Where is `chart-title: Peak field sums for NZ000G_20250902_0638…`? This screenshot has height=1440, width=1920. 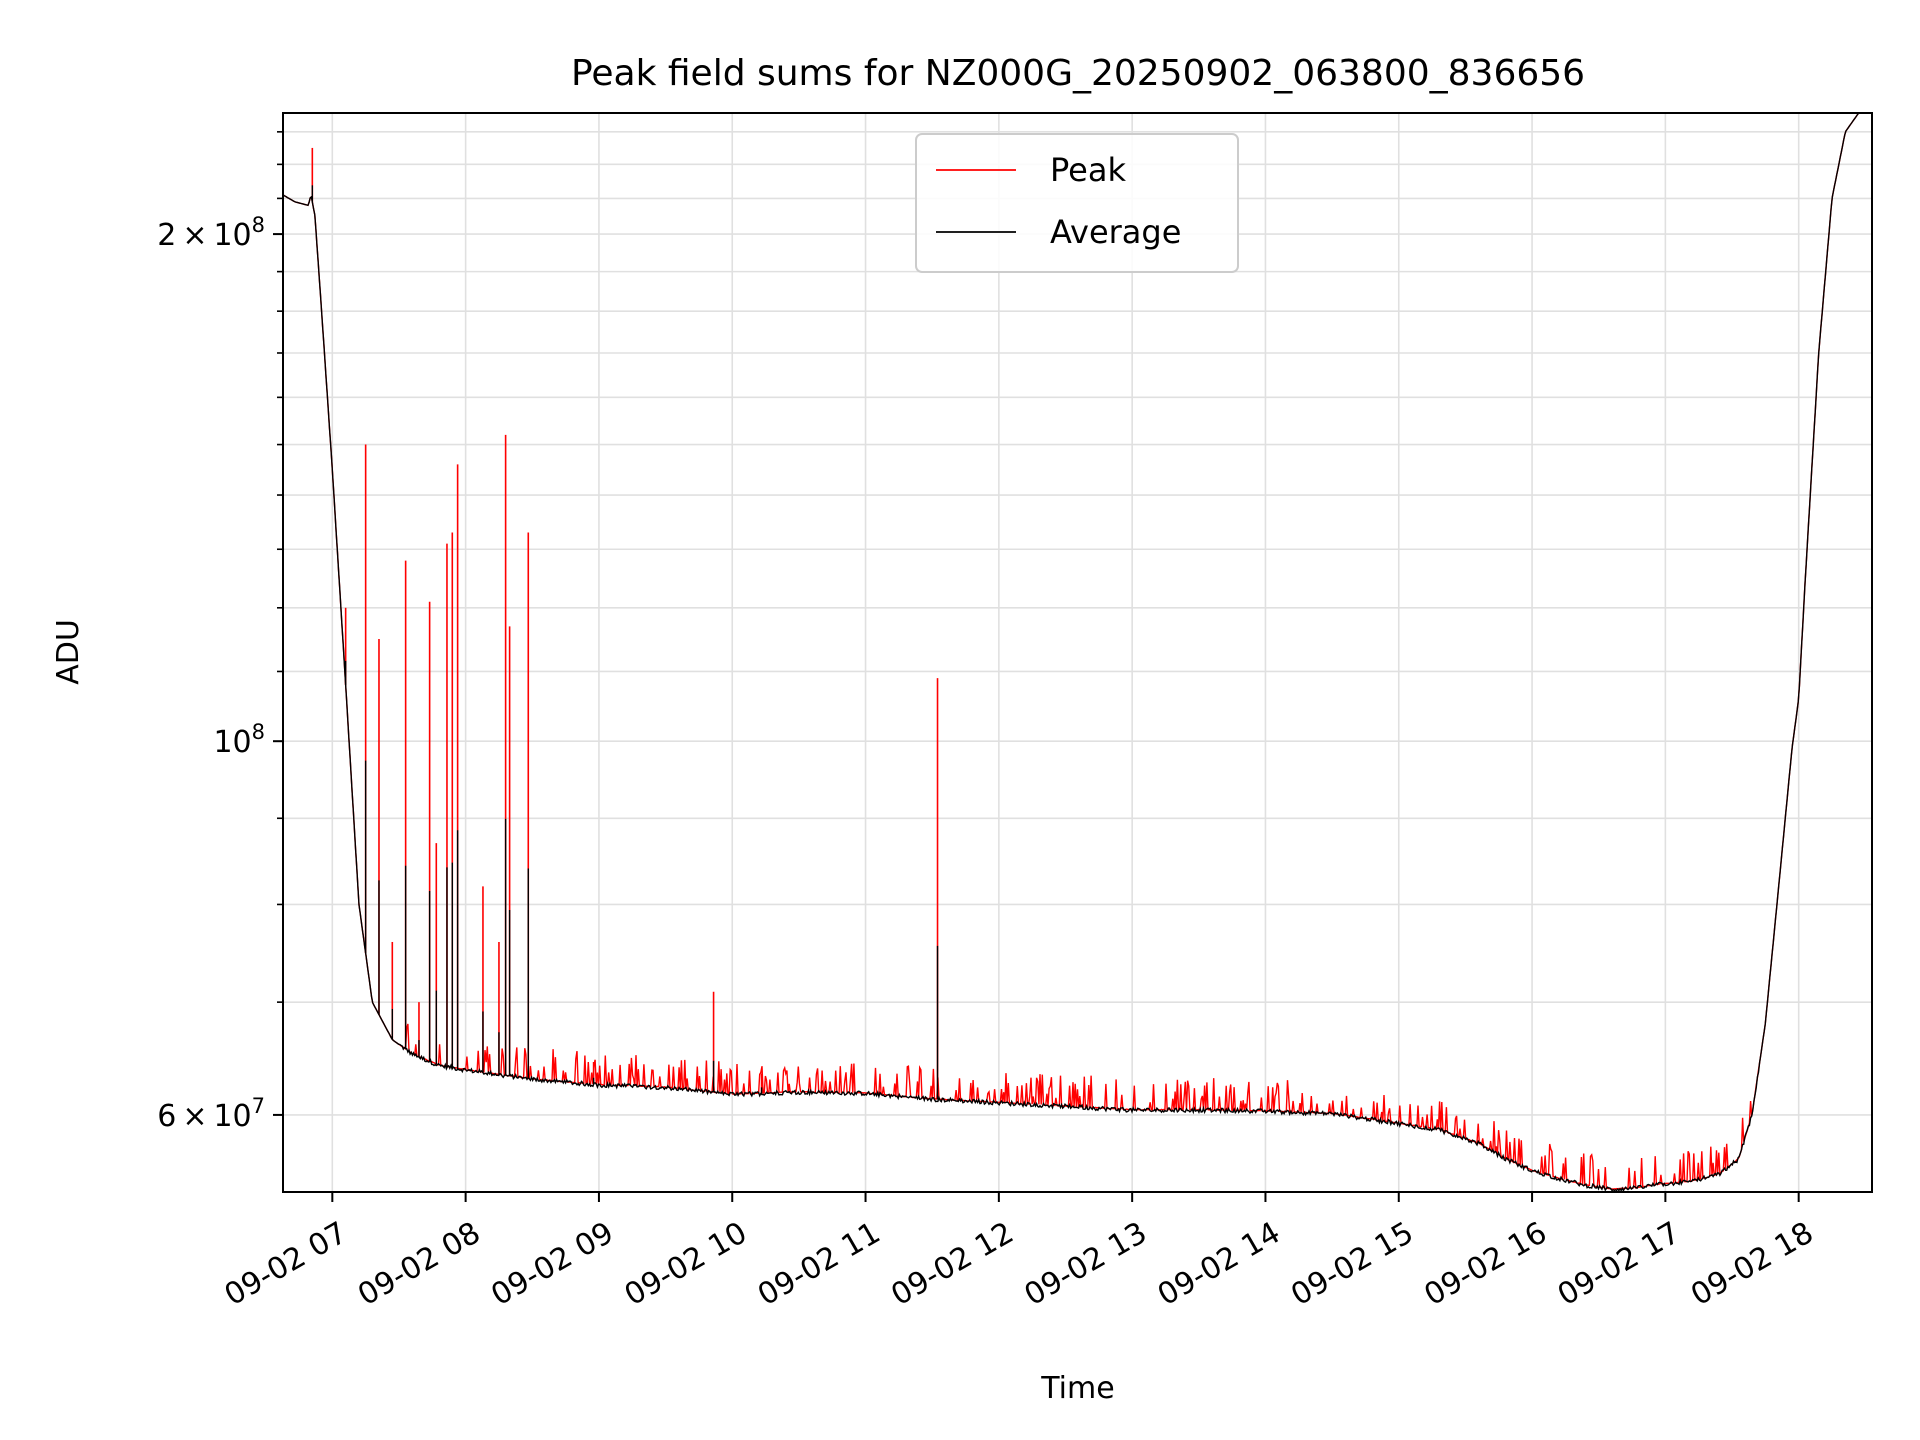 chart-title: Peak field sums for NZ000G_20250902_0638… is located at coordinates (1078, 73).